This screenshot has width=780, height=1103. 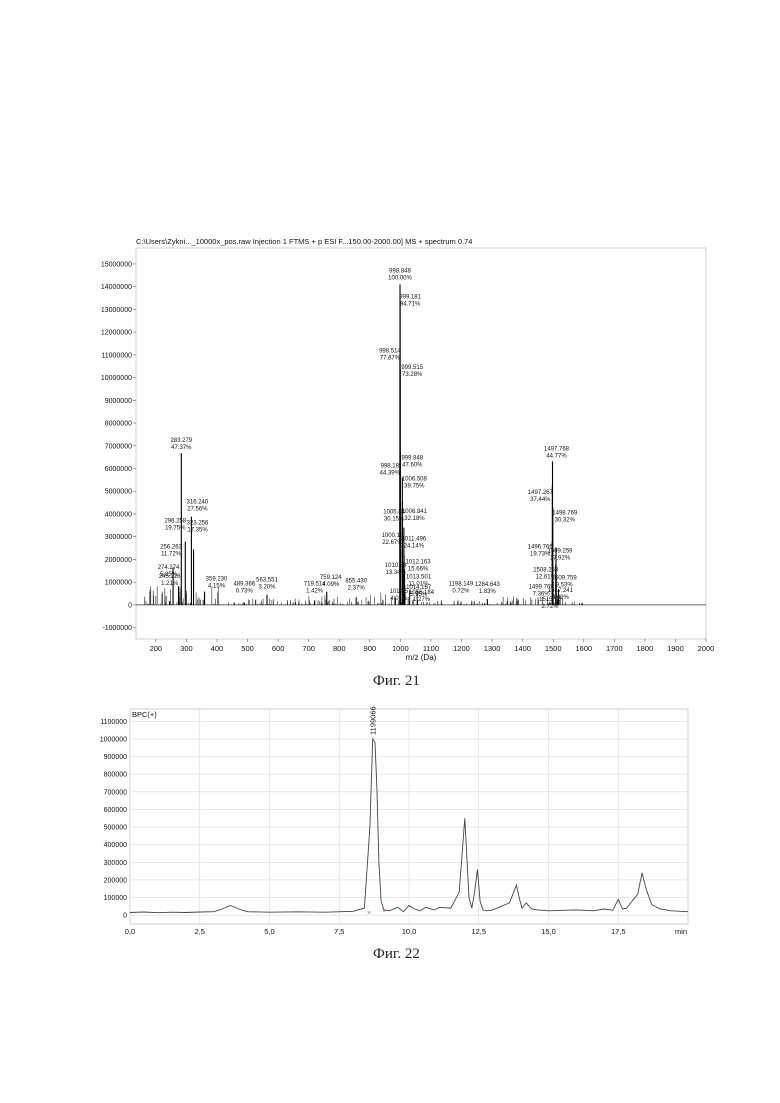 What do you see at coordinates (339, 931) in the screenshot?
I see `x-tick-label: 7,5` at bounding box center [339, 931].